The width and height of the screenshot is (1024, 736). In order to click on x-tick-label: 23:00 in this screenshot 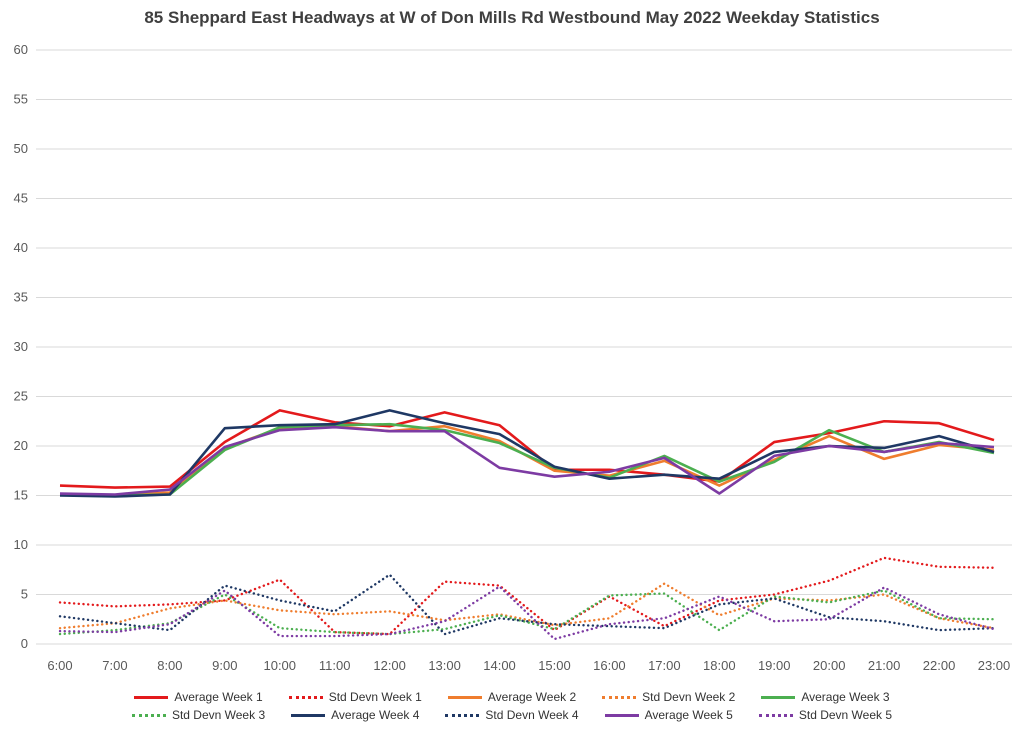, I will do `click(994, 665)`.